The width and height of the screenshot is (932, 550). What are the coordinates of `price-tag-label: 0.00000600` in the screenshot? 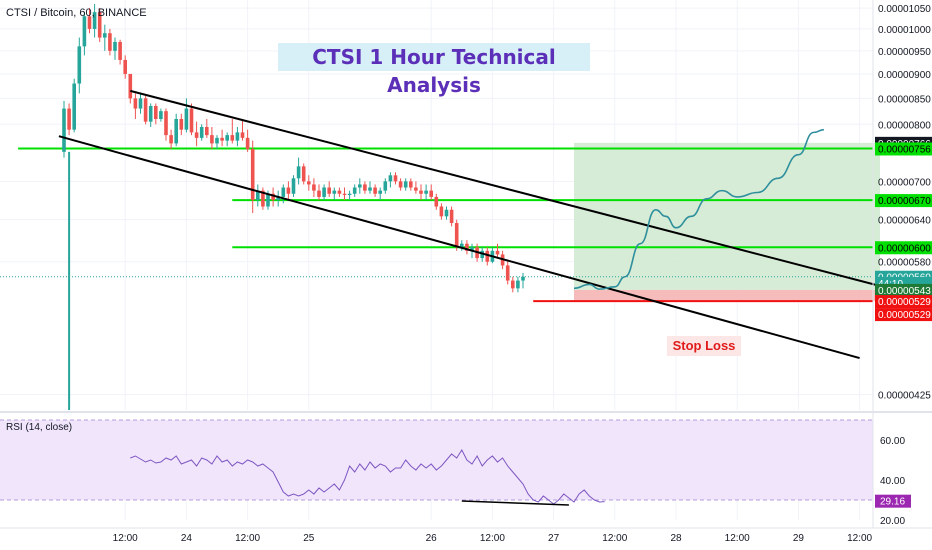 It's located at (904, 248).